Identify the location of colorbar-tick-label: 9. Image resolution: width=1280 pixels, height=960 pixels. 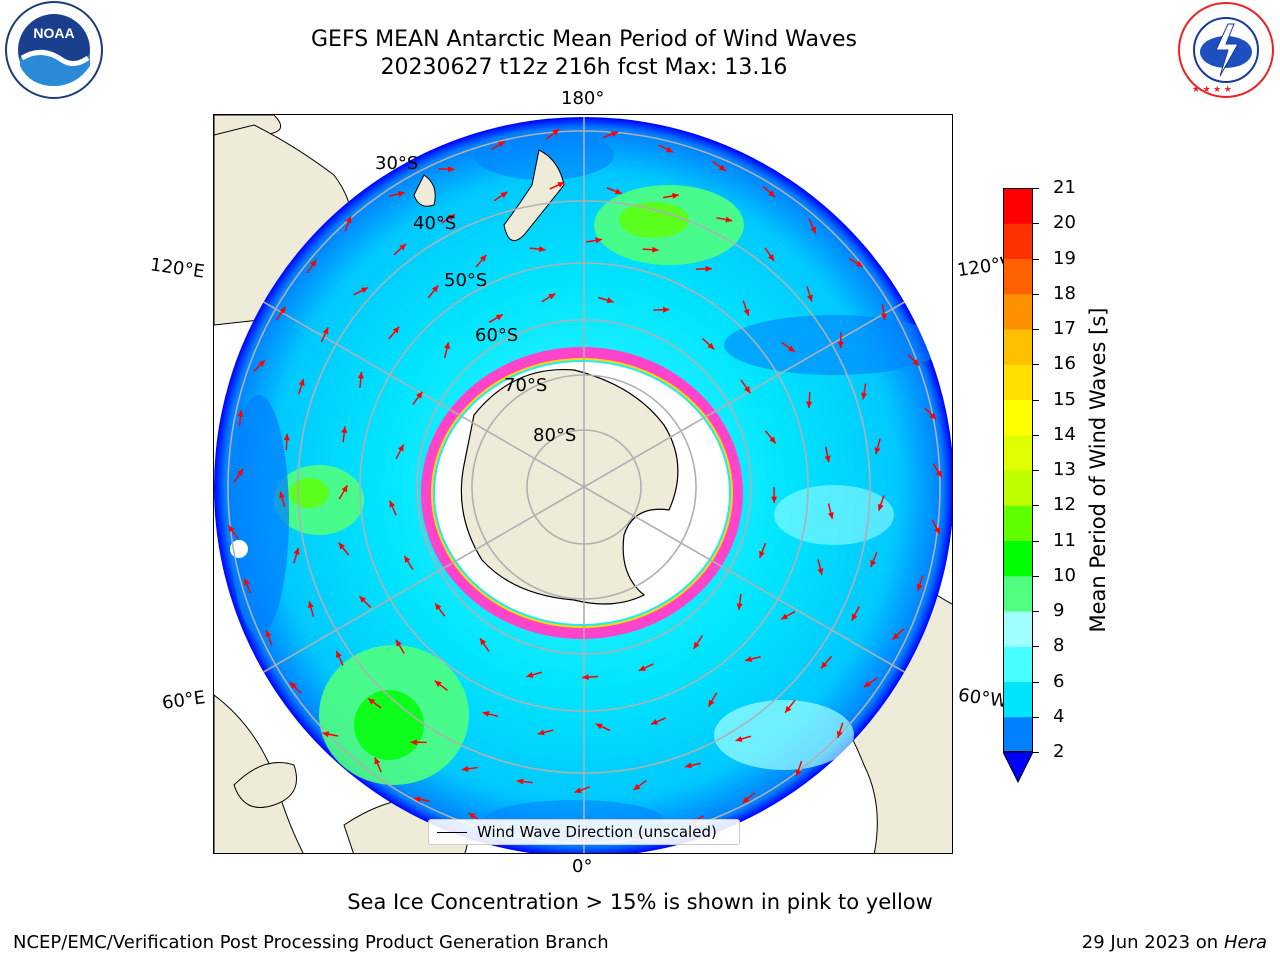
(1059, 610).